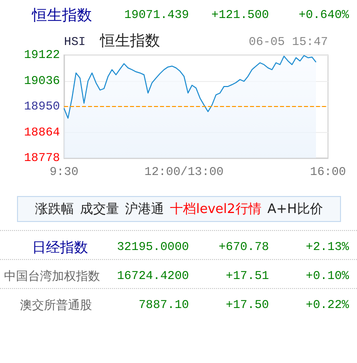 This screenshot has height=363, width=357. What do you see at coordinates (42, 107) in the screenshot?
I see `y-tick-label: 18950` at bounding box center [42, 107].